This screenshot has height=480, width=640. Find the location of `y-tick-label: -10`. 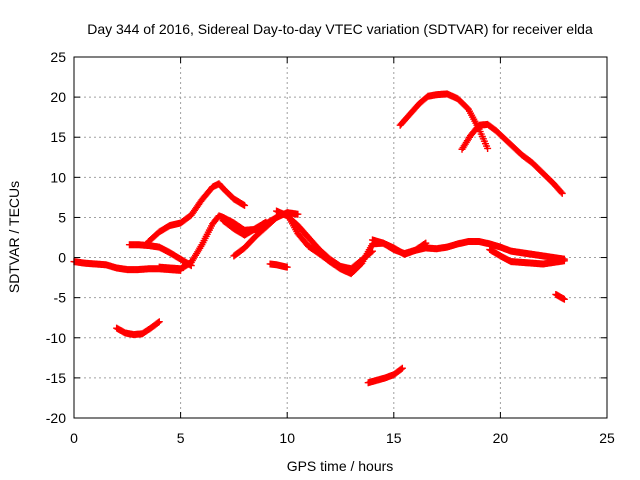

y-tick-label: -10 is located at coordinates (56, 338).